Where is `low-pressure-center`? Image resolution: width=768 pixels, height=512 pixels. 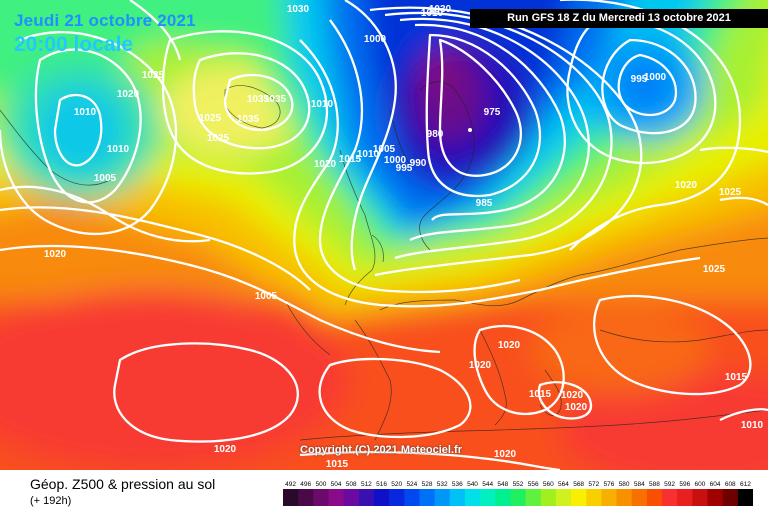 low-pressure-center is located at coordinates (470, 130).